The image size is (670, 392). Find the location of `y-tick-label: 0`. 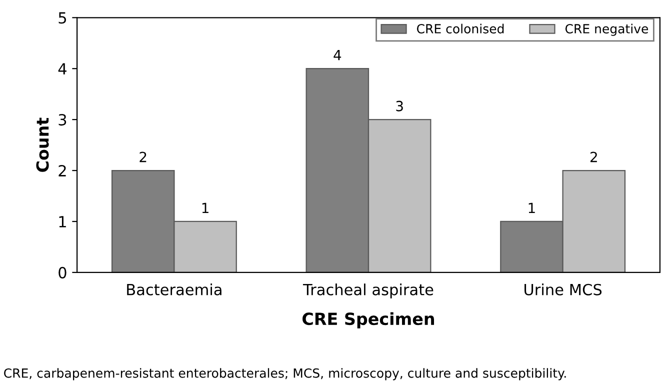

y-tick-label: 0 is located at coordinates (62, 272).